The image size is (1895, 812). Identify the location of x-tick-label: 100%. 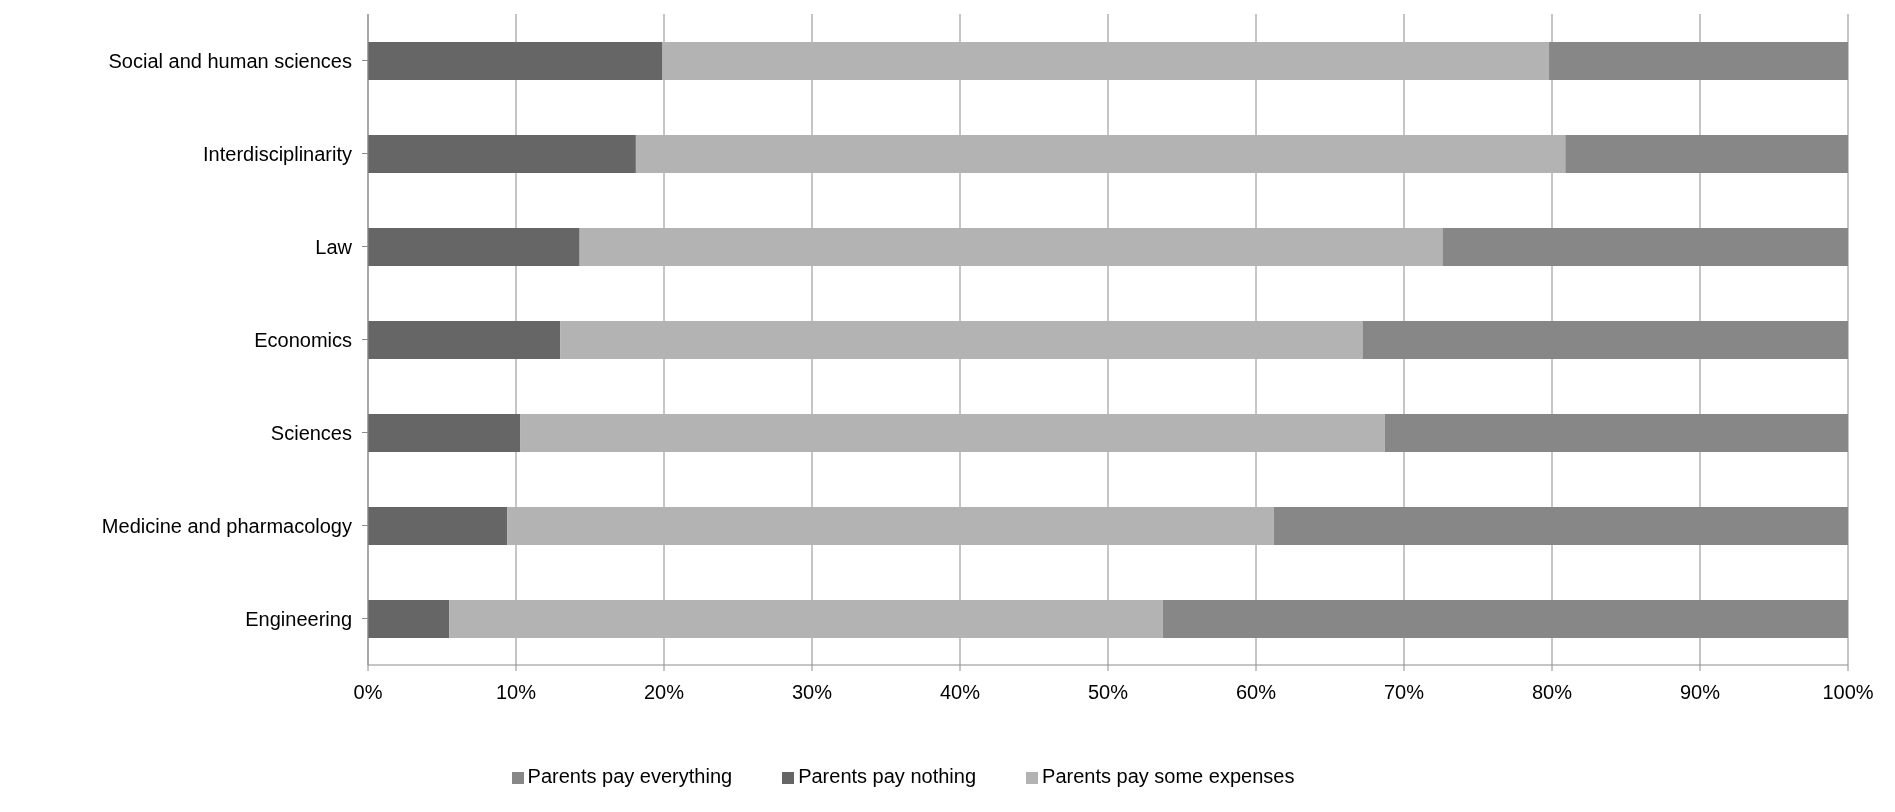
(1848, 692).